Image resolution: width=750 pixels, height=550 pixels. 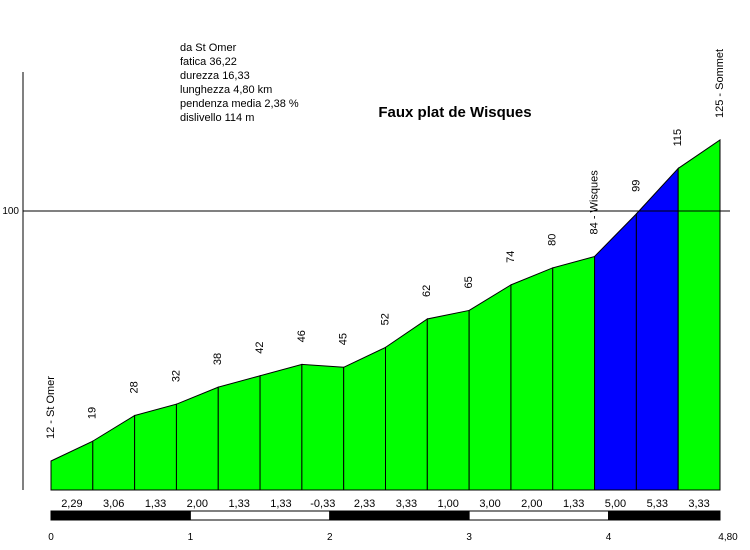 What do you see at coordinates (553, 240) in the screenshot?
I see `elevation-label: 80` at bounding box center [553, 240].